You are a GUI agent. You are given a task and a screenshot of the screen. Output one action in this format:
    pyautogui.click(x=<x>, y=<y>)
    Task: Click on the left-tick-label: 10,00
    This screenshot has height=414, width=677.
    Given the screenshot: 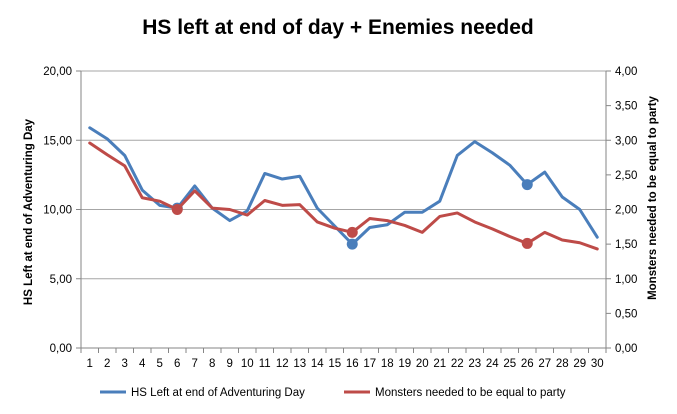 What is the action you would take?
    pyautogui.click(x=57, y=211)
    